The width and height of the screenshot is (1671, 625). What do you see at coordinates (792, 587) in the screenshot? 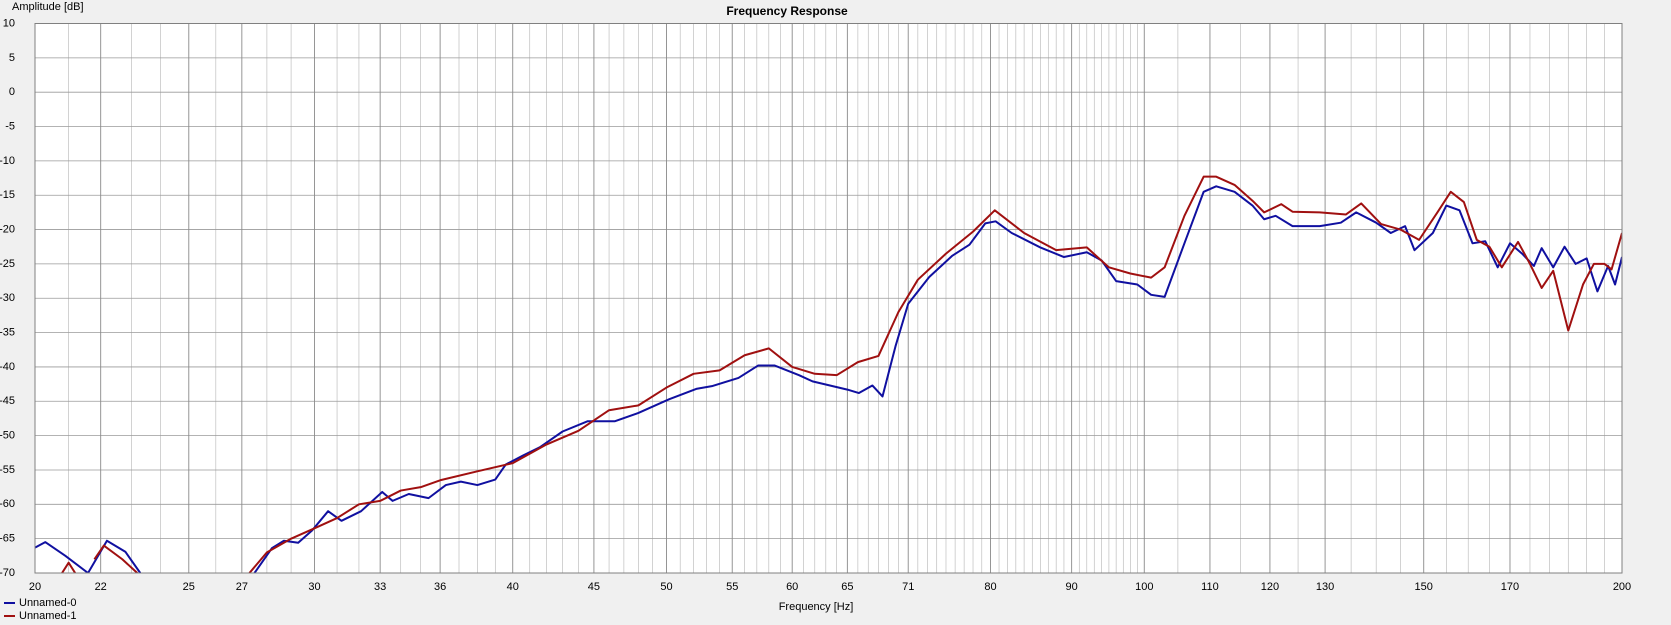
I see `x-tick-label: 60` at bounding box center [792, 587].